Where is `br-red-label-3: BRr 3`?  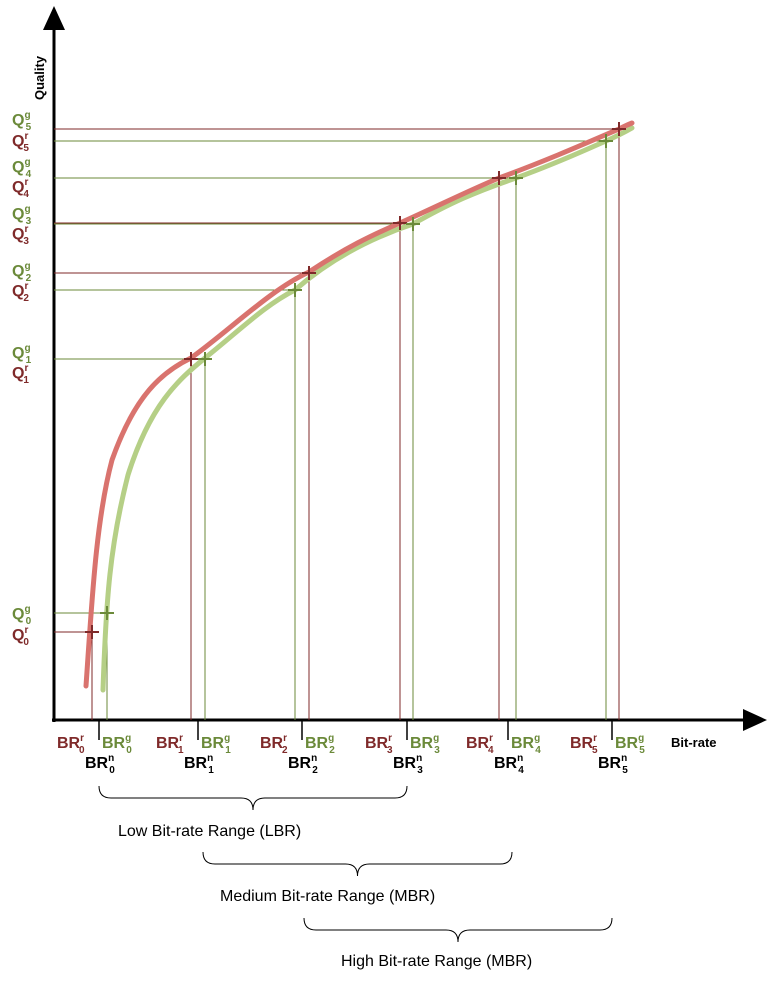 br-red-label-3: BRr 3 is located at coordinates (379, 744).